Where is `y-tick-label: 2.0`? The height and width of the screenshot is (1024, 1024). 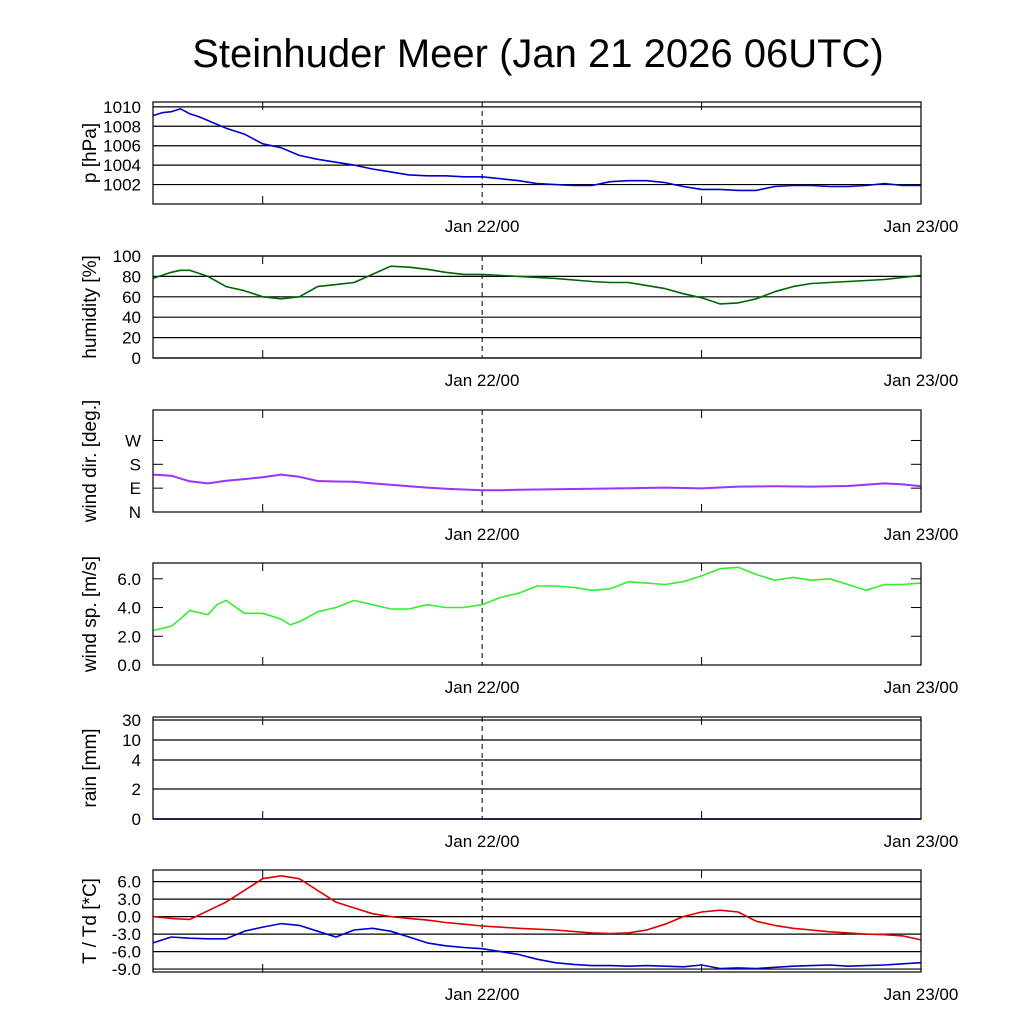
y-tick-label: 2.0 is located at coordinates (129, 636).